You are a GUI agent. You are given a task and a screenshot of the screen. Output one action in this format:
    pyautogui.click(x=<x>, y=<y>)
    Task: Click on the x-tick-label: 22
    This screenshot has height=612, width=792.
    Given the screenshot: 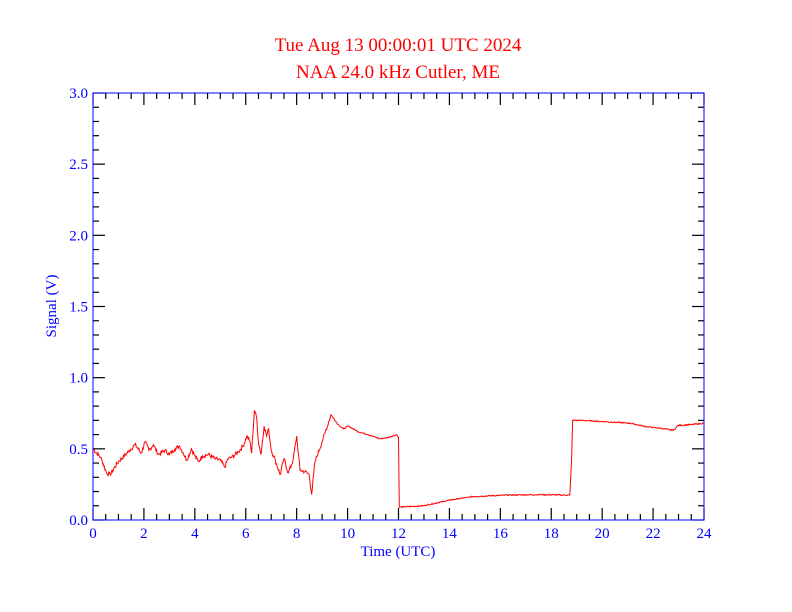 What is the action you would take?
    pyautogui.click(x=653, y=534)
    